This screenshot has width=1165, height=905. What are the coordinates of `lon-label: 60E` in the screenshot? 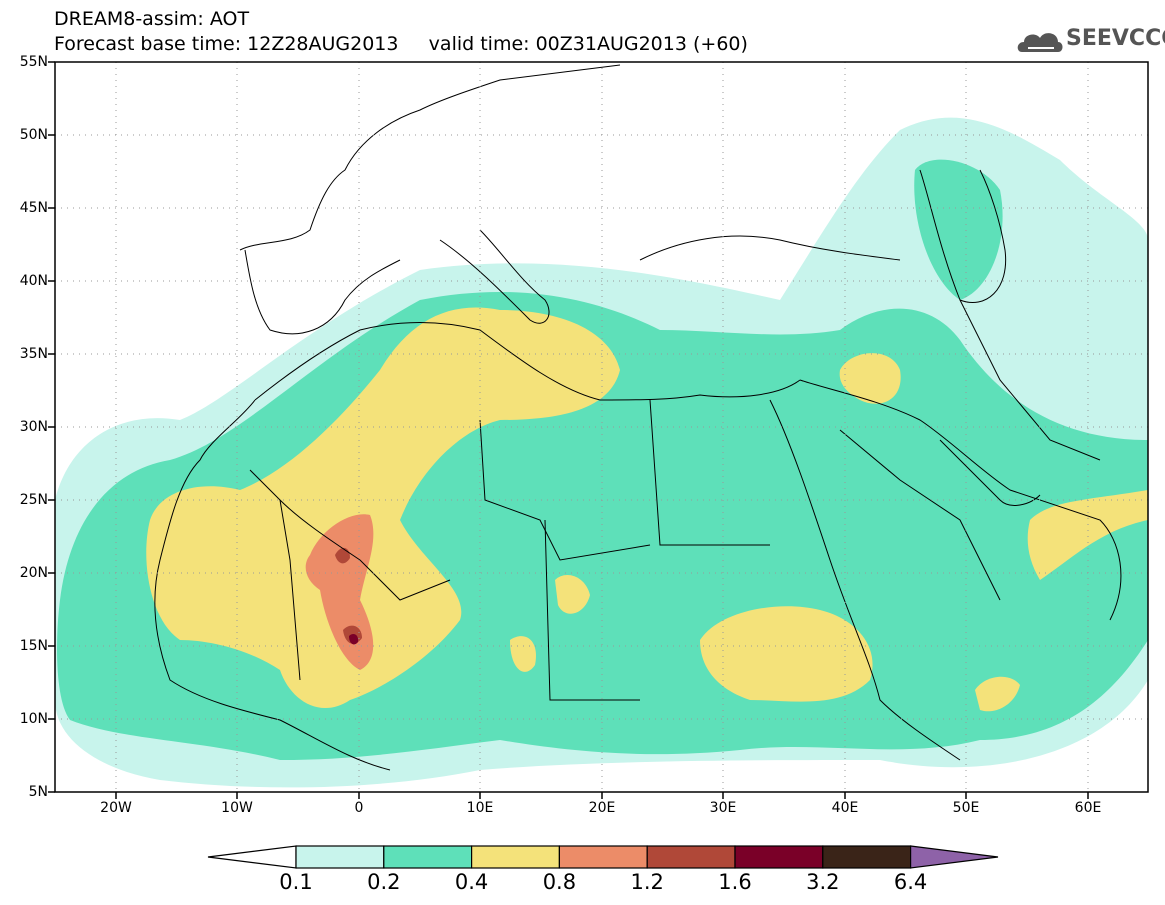 It's located at (1088, 808).